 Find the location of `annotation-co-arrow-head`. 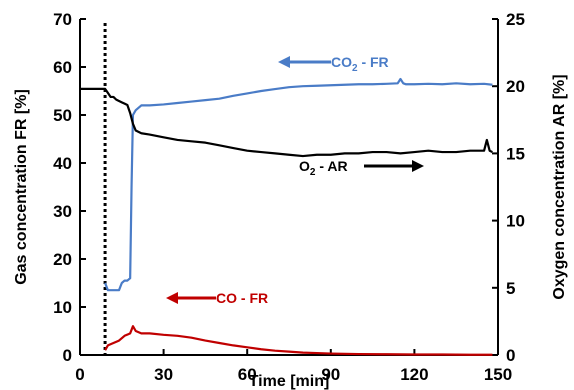

annotation-co-arrow-head is located at coordinates (172, 298).